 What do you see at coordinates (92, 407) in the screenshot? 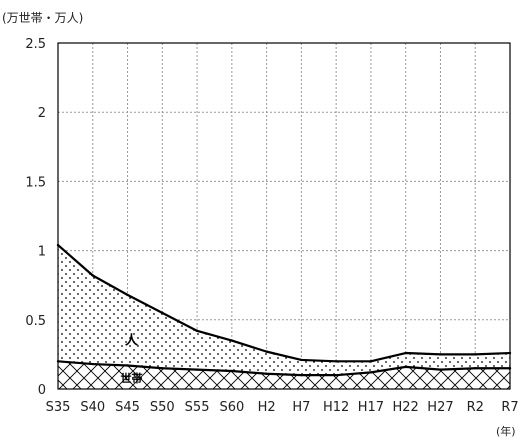
I see `x-tick-label: S40` at bounding box center [92, 407].